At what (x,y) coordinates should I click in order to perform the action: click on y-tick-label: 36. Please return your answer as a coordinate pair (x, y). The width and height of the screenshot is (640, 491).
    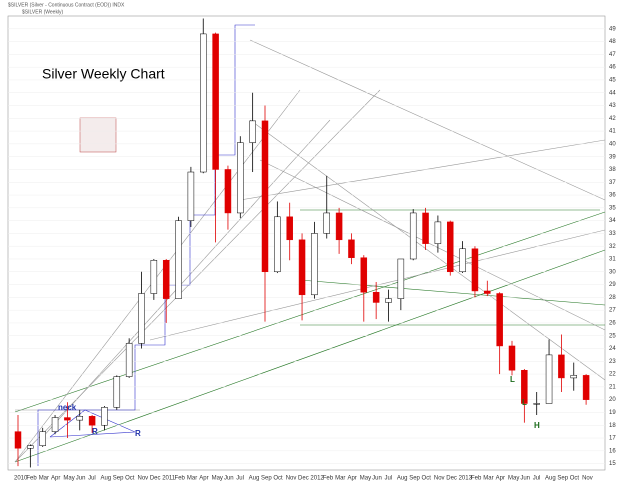
    Looking at the image, I should click on (612, 196).